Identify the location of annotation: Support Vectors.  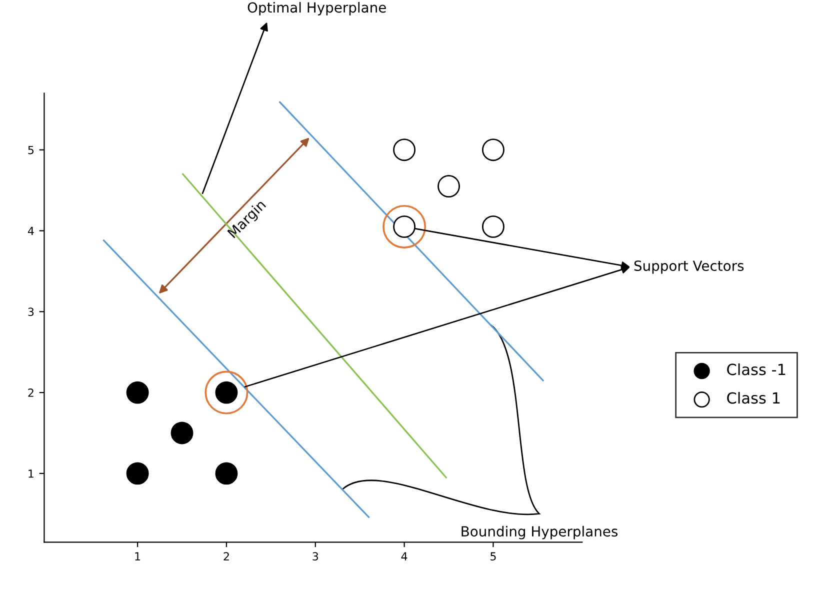
(689, 267).